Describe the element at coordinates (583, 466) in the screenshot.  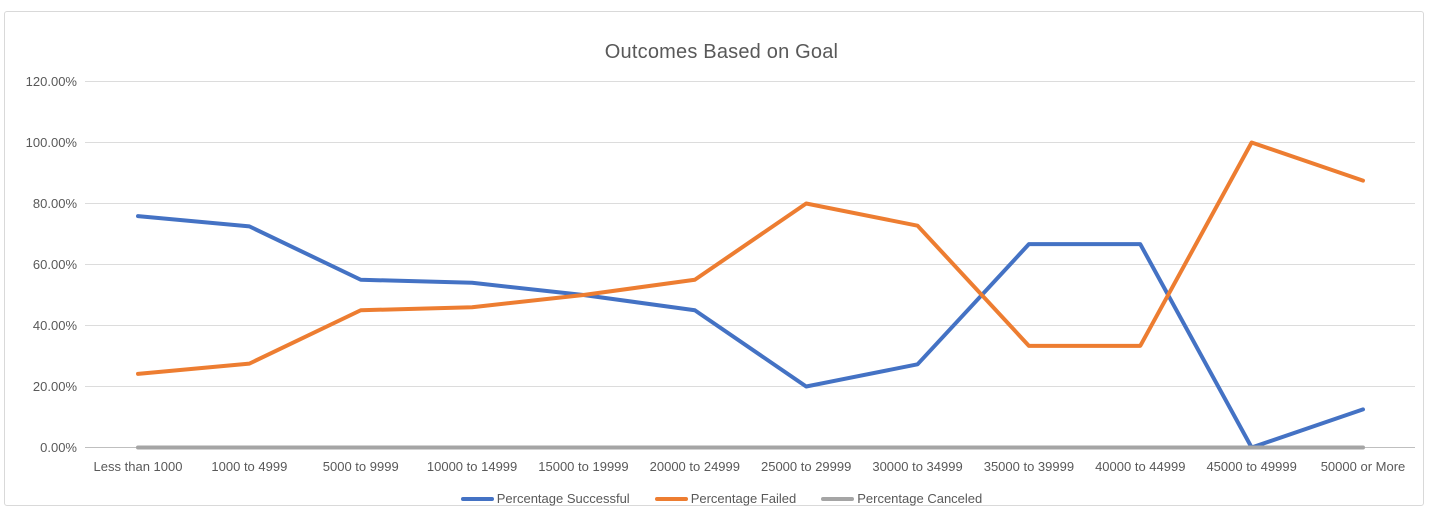
I see `x-category-label: 15000 to 19999` at that location.